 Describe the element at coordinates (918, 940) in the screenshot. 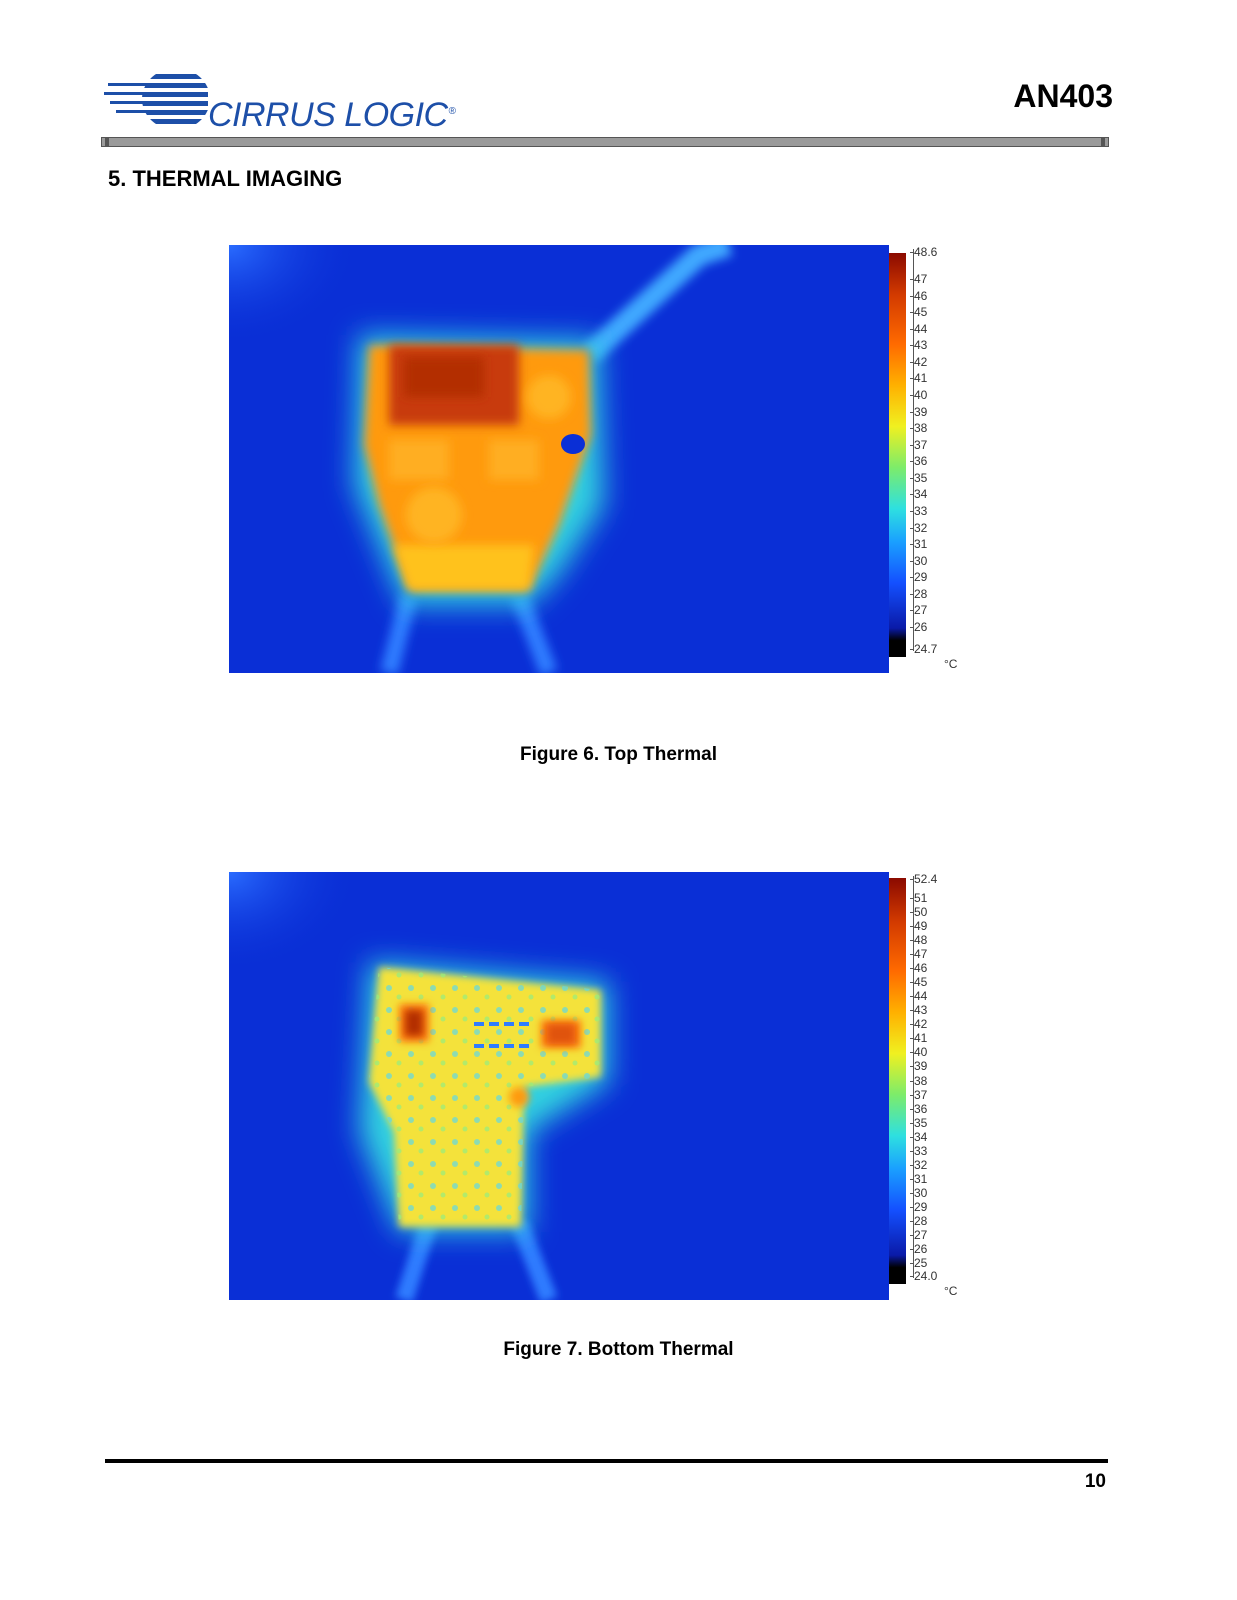

I see `scale-tick-label: 48` at that location.